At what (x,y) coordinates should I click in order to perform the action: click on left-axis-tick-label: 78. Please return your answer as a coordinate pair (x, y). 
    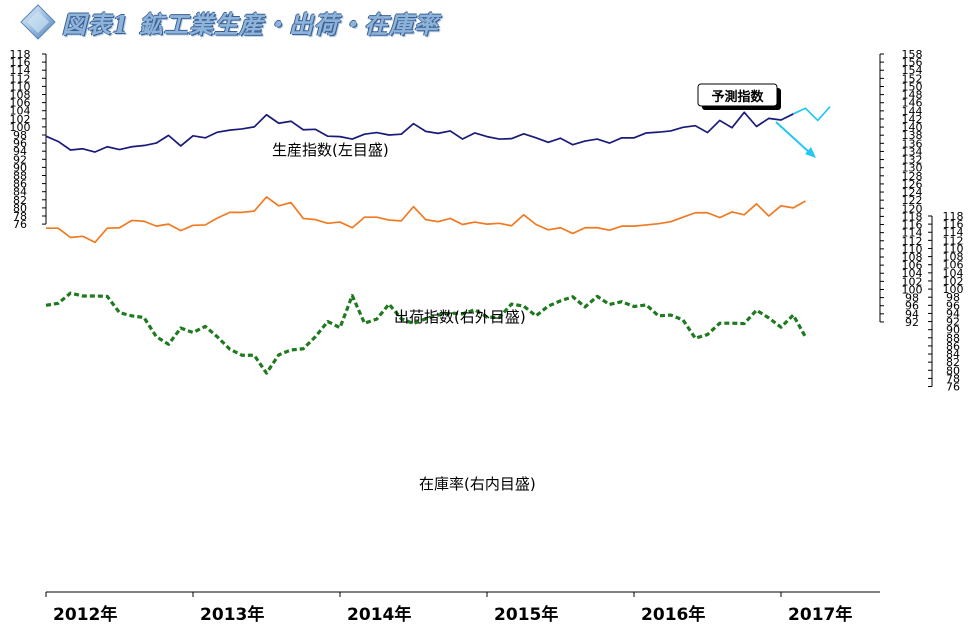
    Looking at the image, I should click on (20, 216).